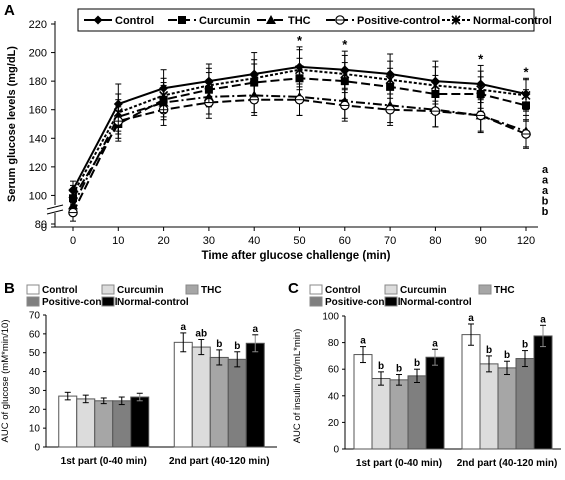 The image size is (565, 480). Describe the element at coordinates (38, 82) in the screenshot. I see `y-tick-label: 180` at that location.